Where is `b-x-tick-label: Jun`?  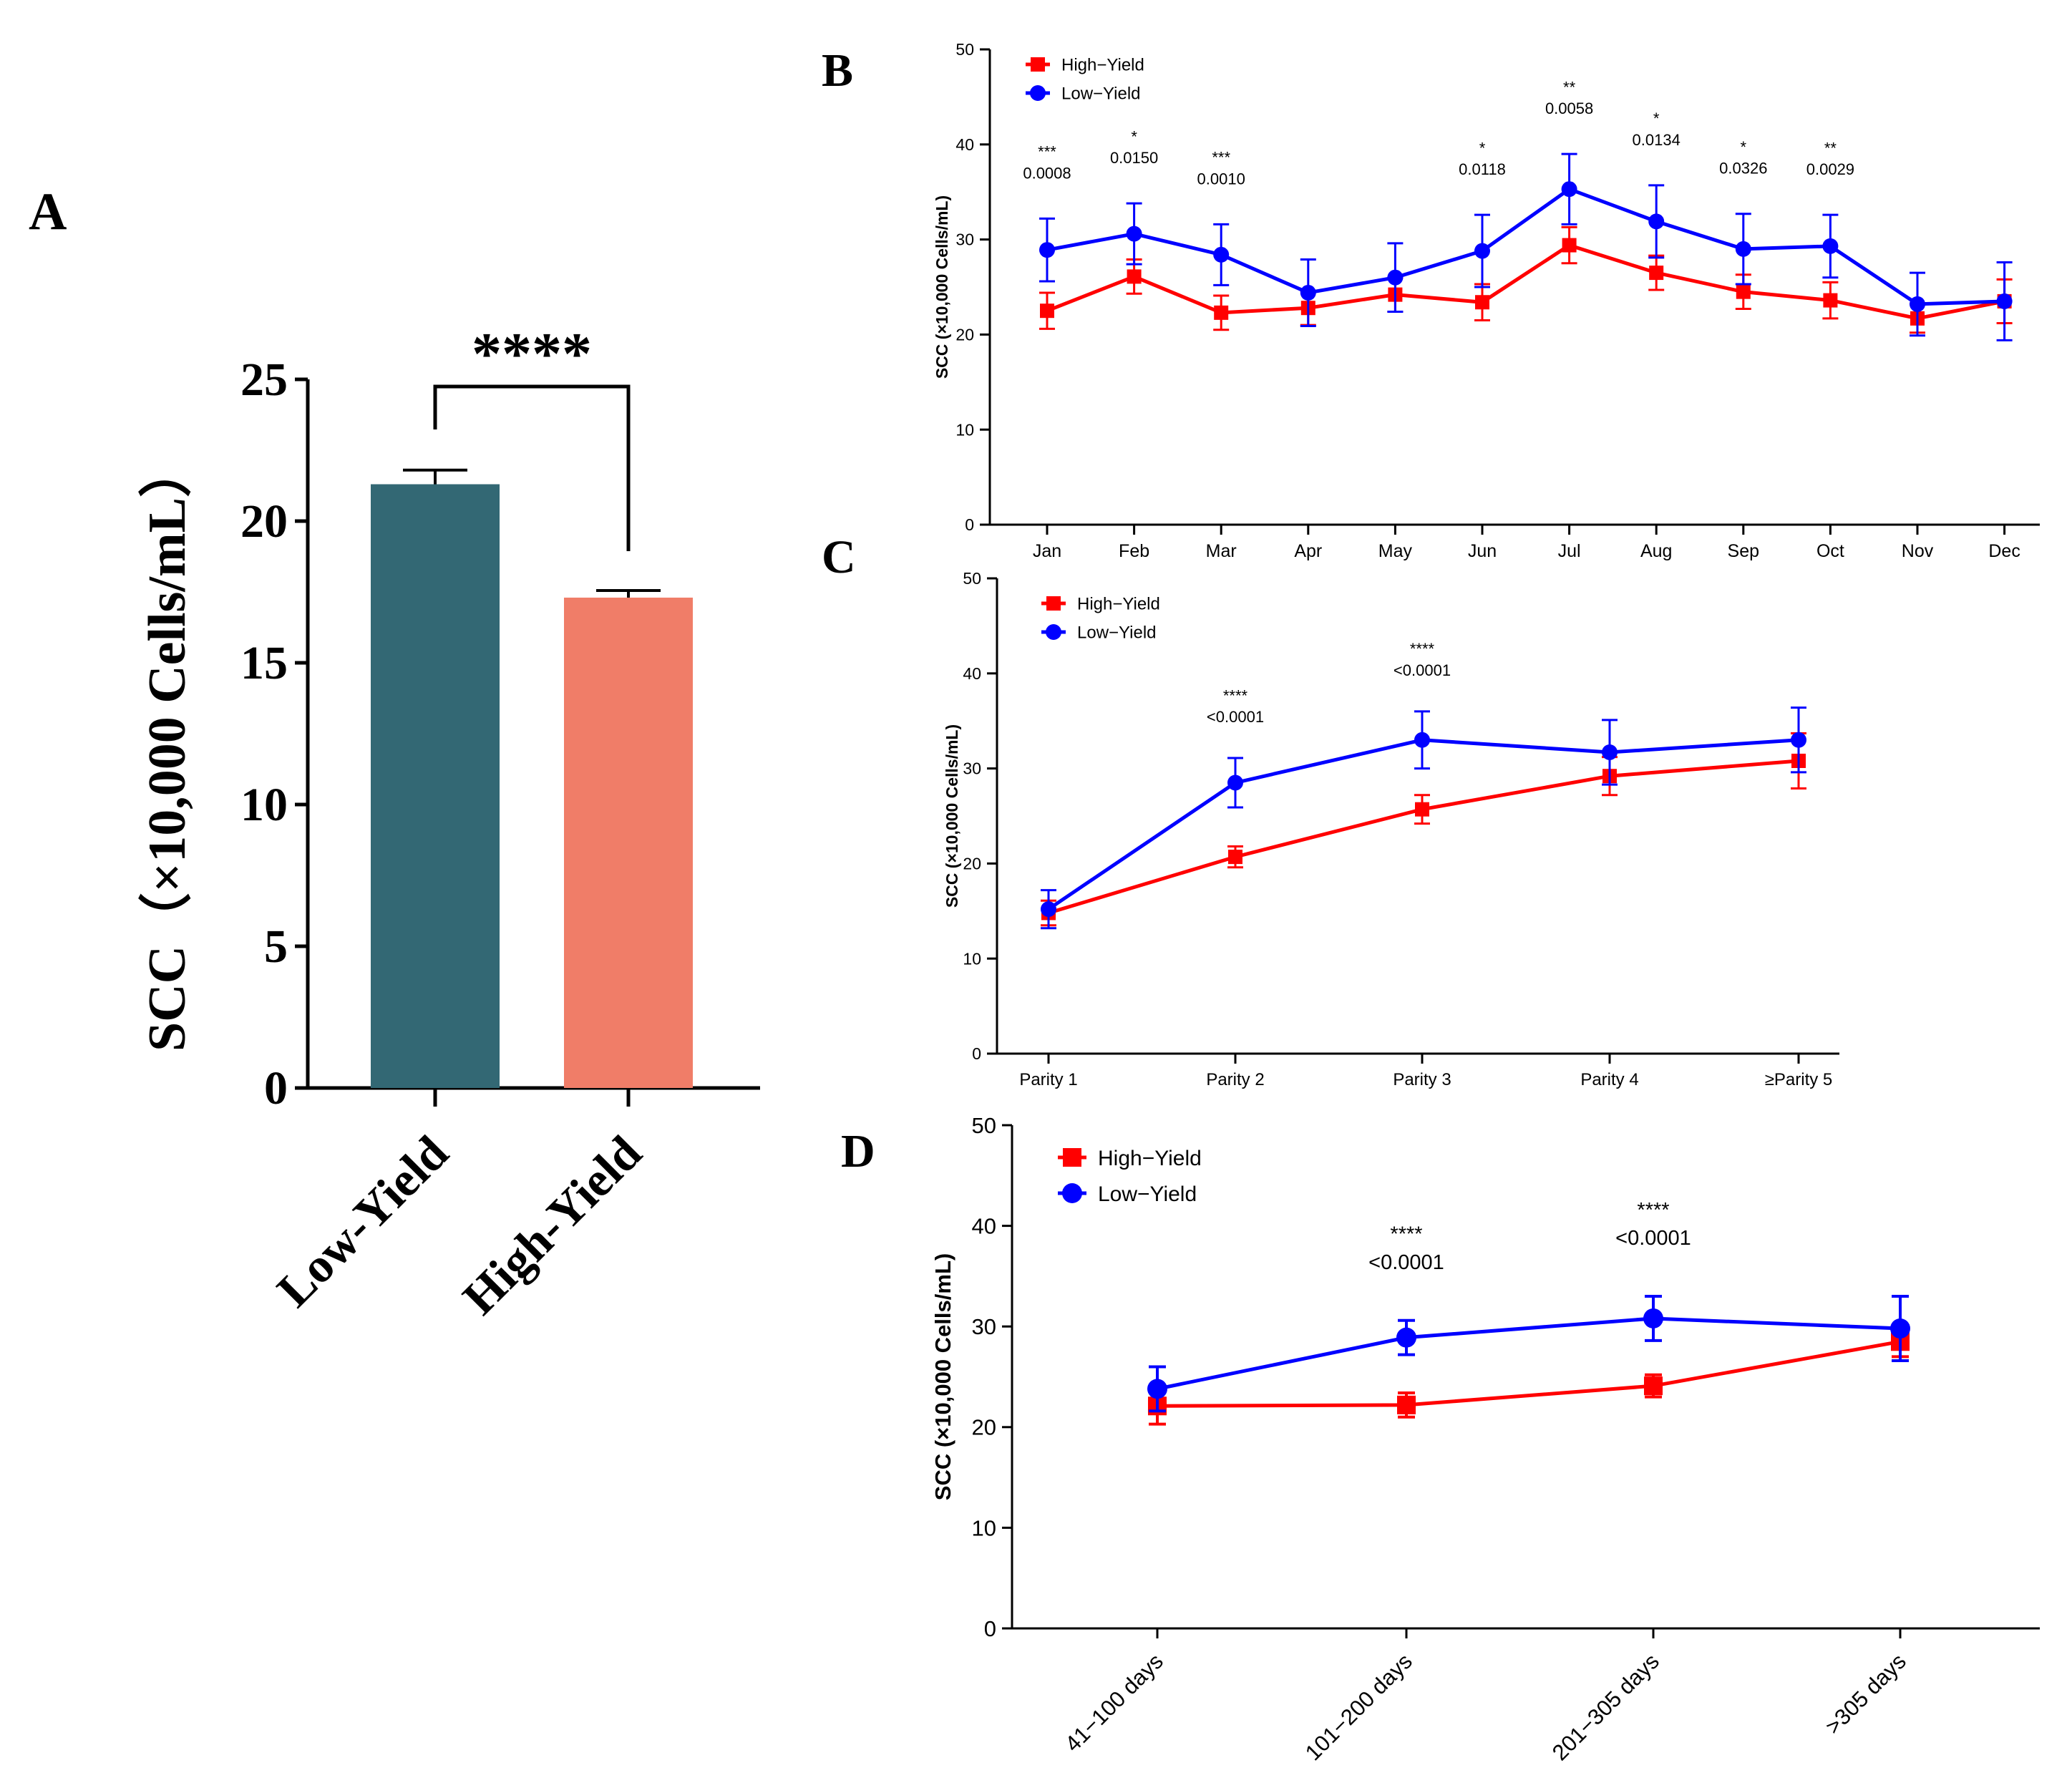
b-x-tick-label: Jun is located at coordinates (1482, 551).